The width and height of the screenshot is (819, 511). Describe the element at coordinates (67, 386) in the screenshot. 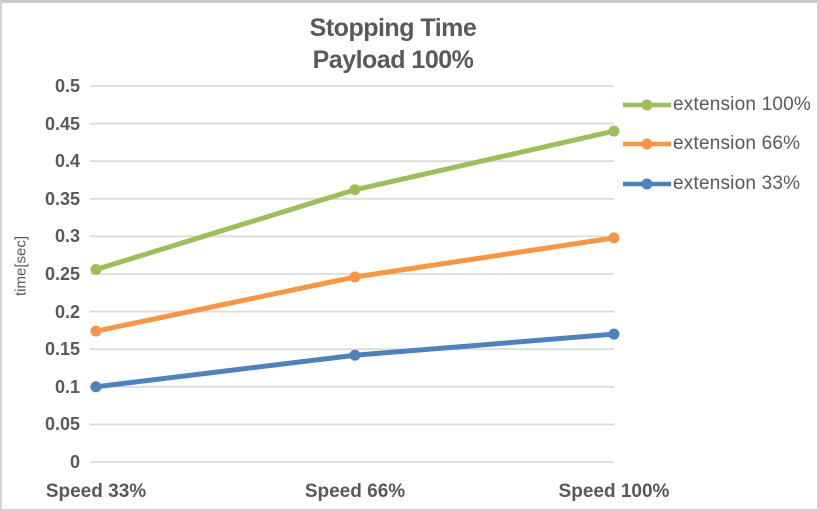

I see `y-axis-tick-label: 0.1` at that location.